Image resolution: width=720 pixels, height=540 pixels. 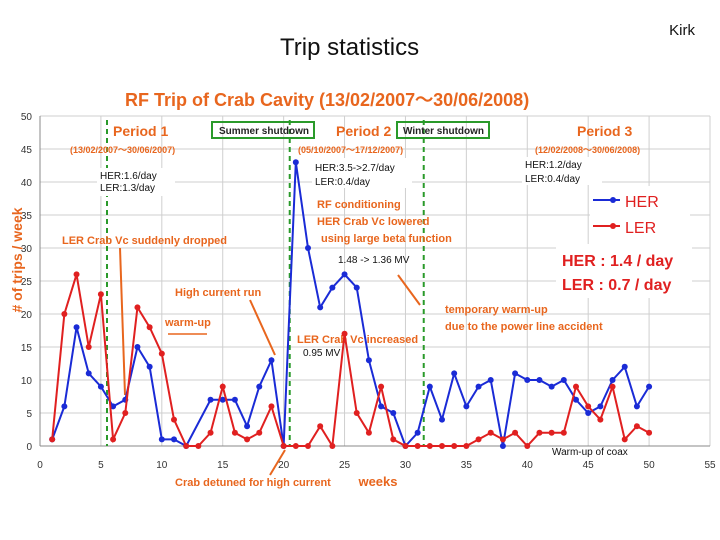 What do you see at coordinates (357, 340) in the screenshot?
I see `ler-increased-note: LER Crab Vc increased` at bounding box center [357, 340].